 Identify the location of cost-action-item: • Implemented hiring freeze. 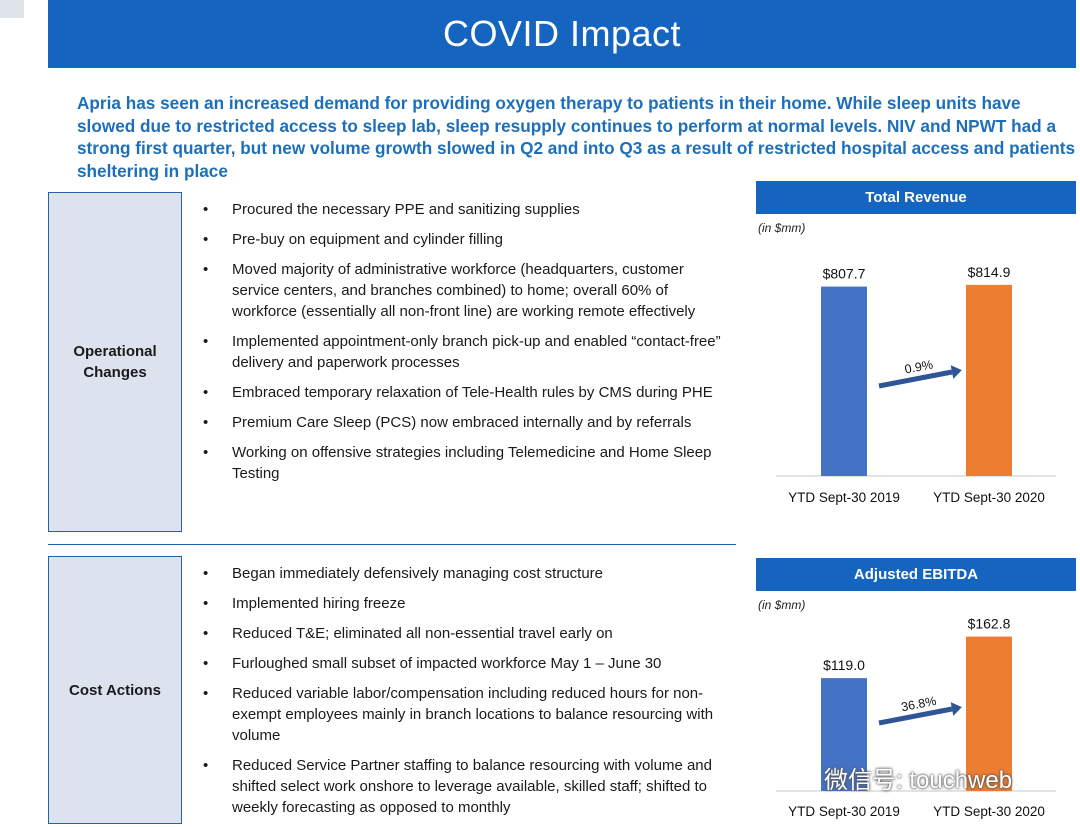
(463, 603).